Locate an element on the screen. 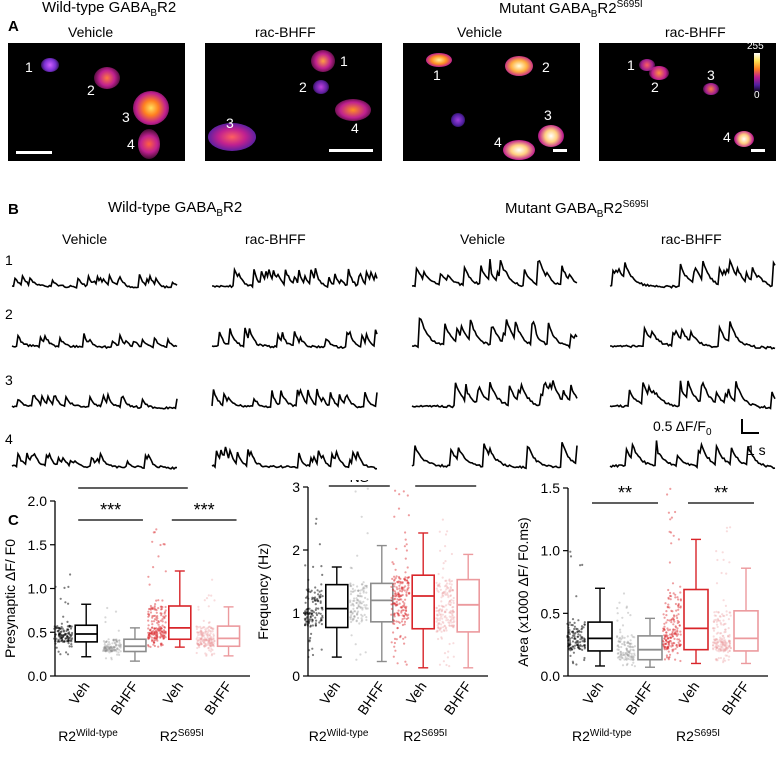 This screenshot has height=766, width=777. trace-row4-col1 is located at coordinates (94, 461).